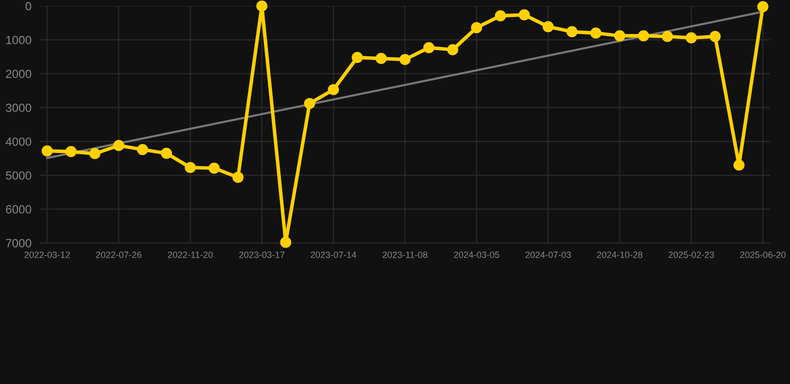  I want to click on x-tick-label: 2022-11-20, so click(190, 255).